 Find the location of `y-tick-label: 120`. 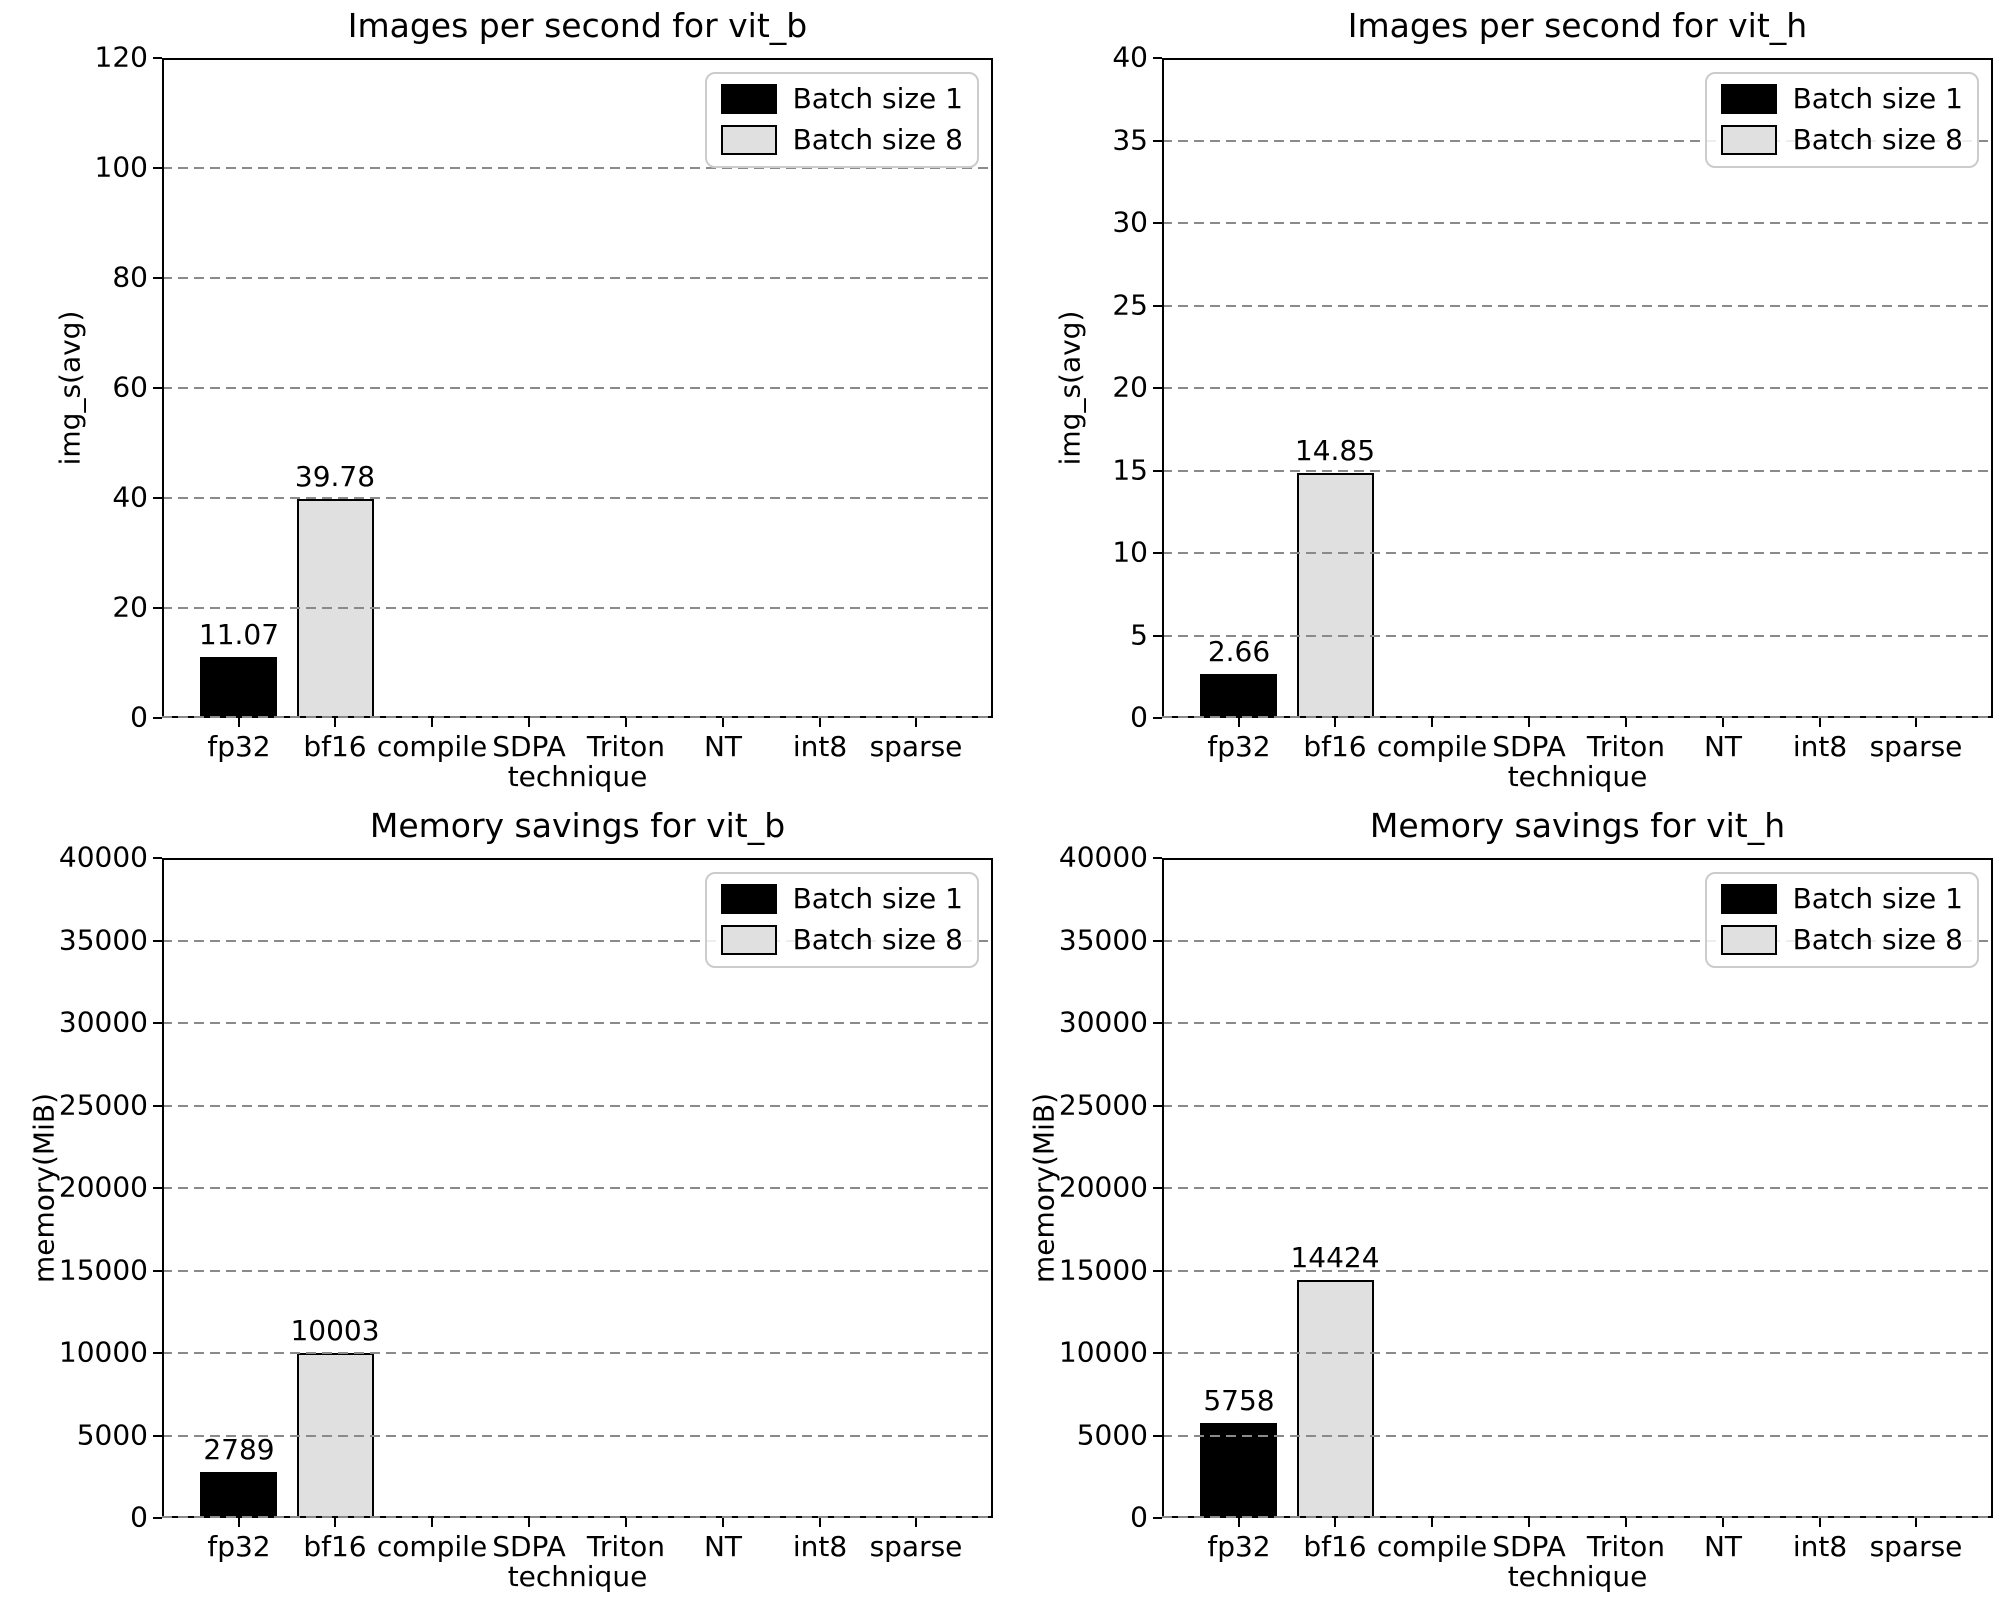

y-tick-label: 120 is located at coordinates (121, 57).